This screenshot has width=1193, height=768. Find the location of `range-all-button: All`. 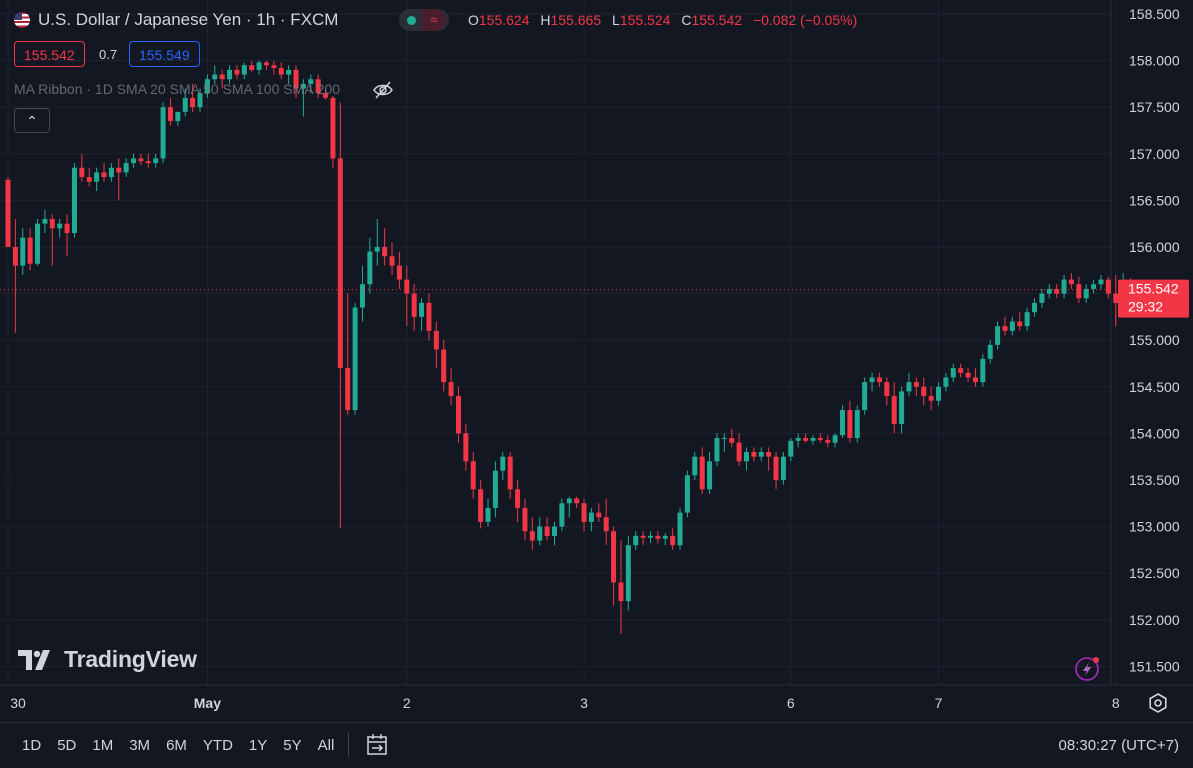

range-all-button: All is located at coordinates (326, 745).